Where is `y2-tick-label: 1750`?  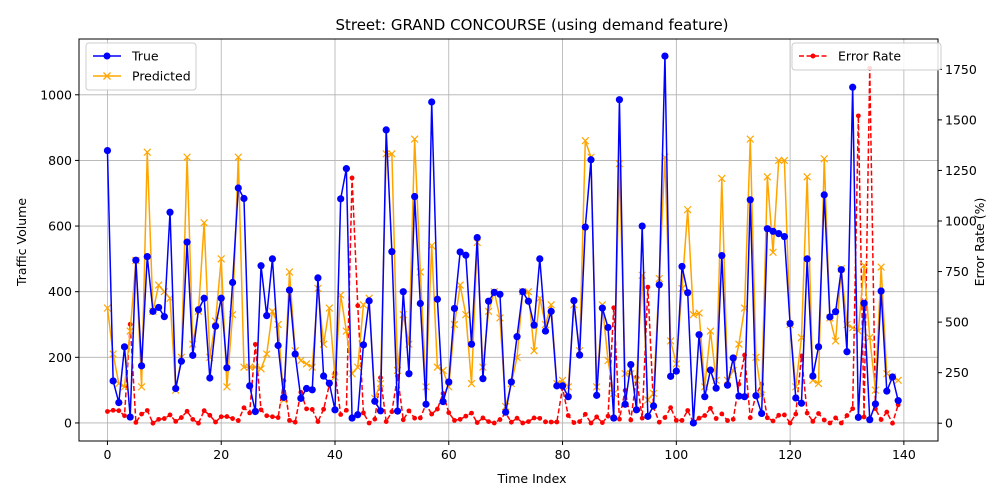 y2-tick-label: 1750 is located at coordinates (961, 69).